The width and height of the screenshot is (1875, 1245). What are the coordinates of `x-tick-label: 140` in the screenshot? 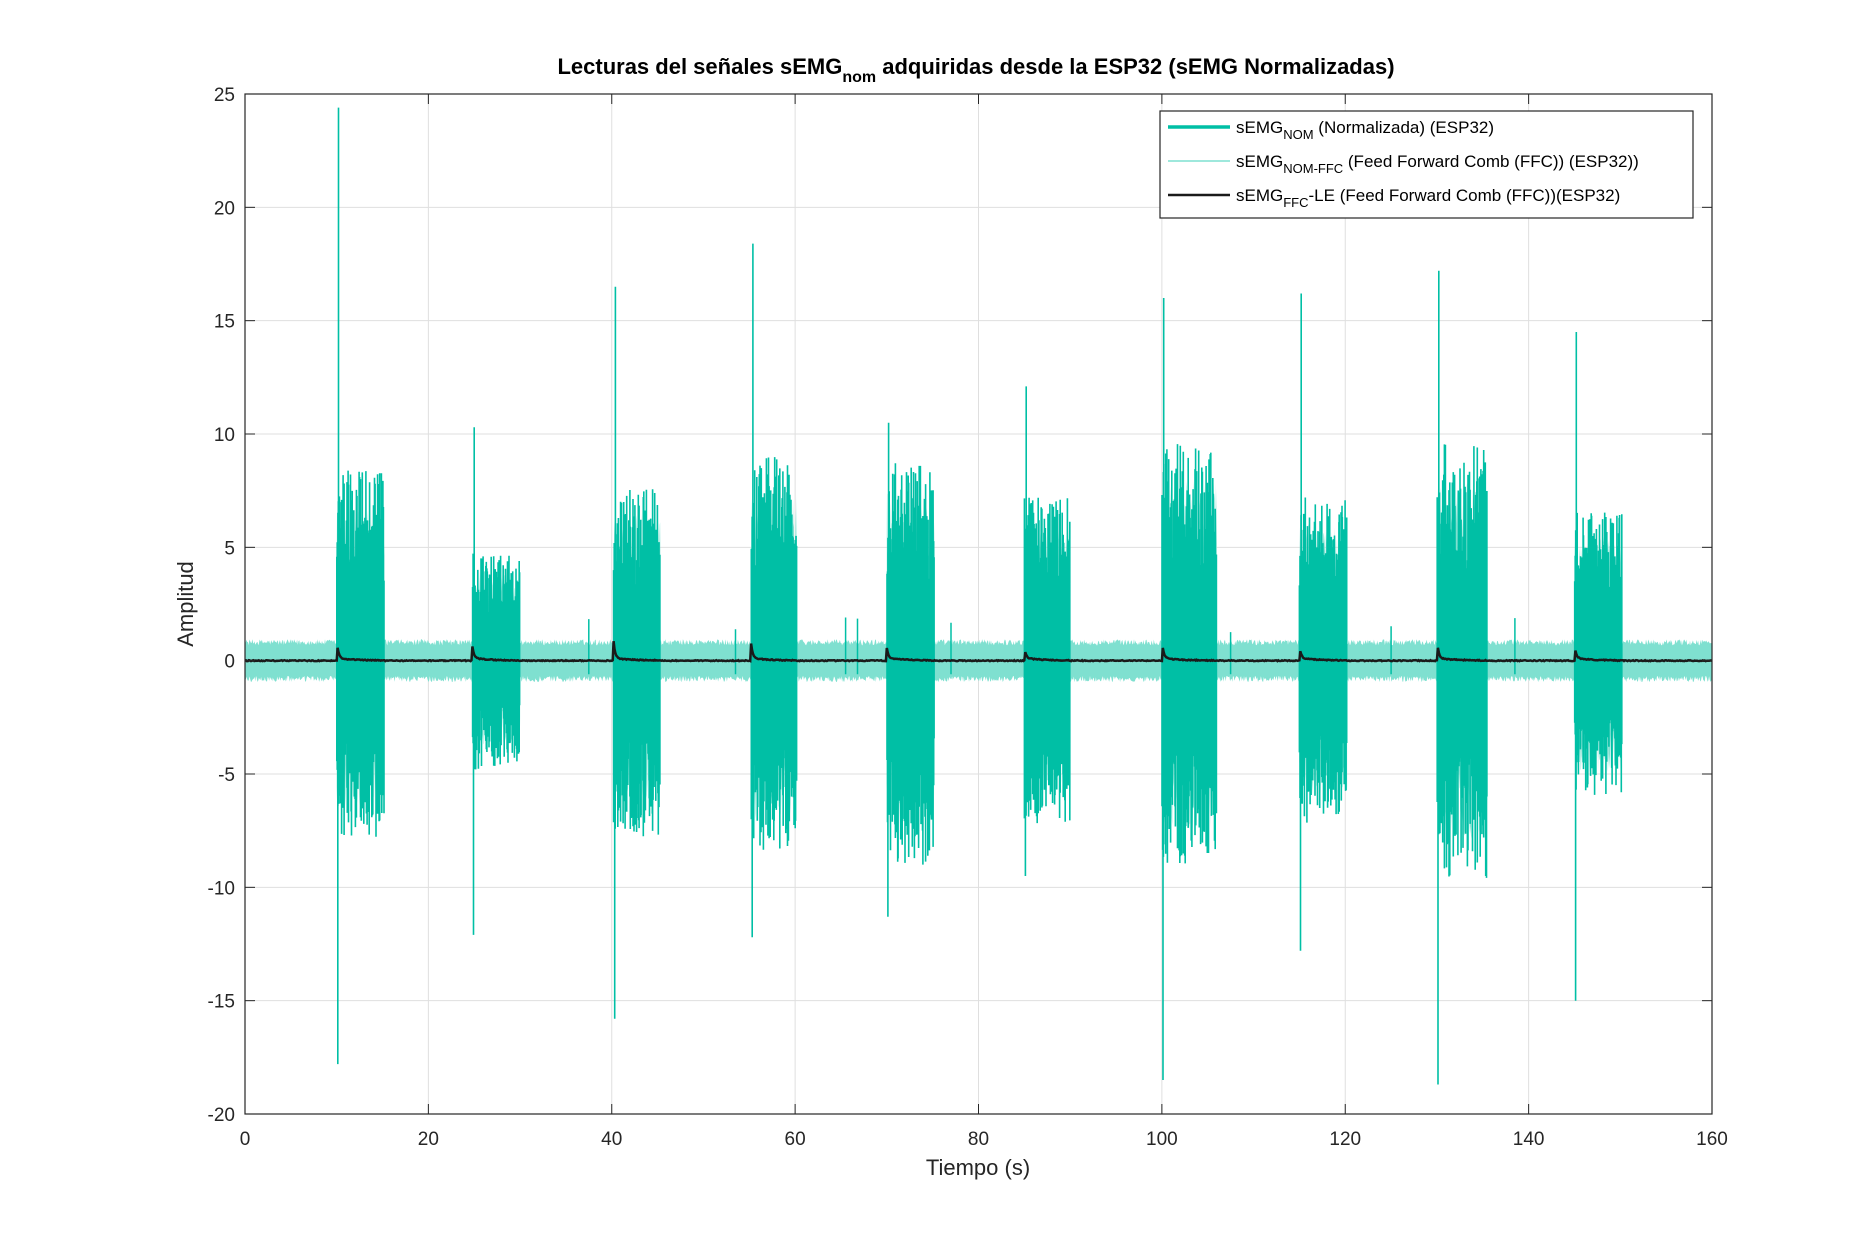 It's located at (1529, 1139).